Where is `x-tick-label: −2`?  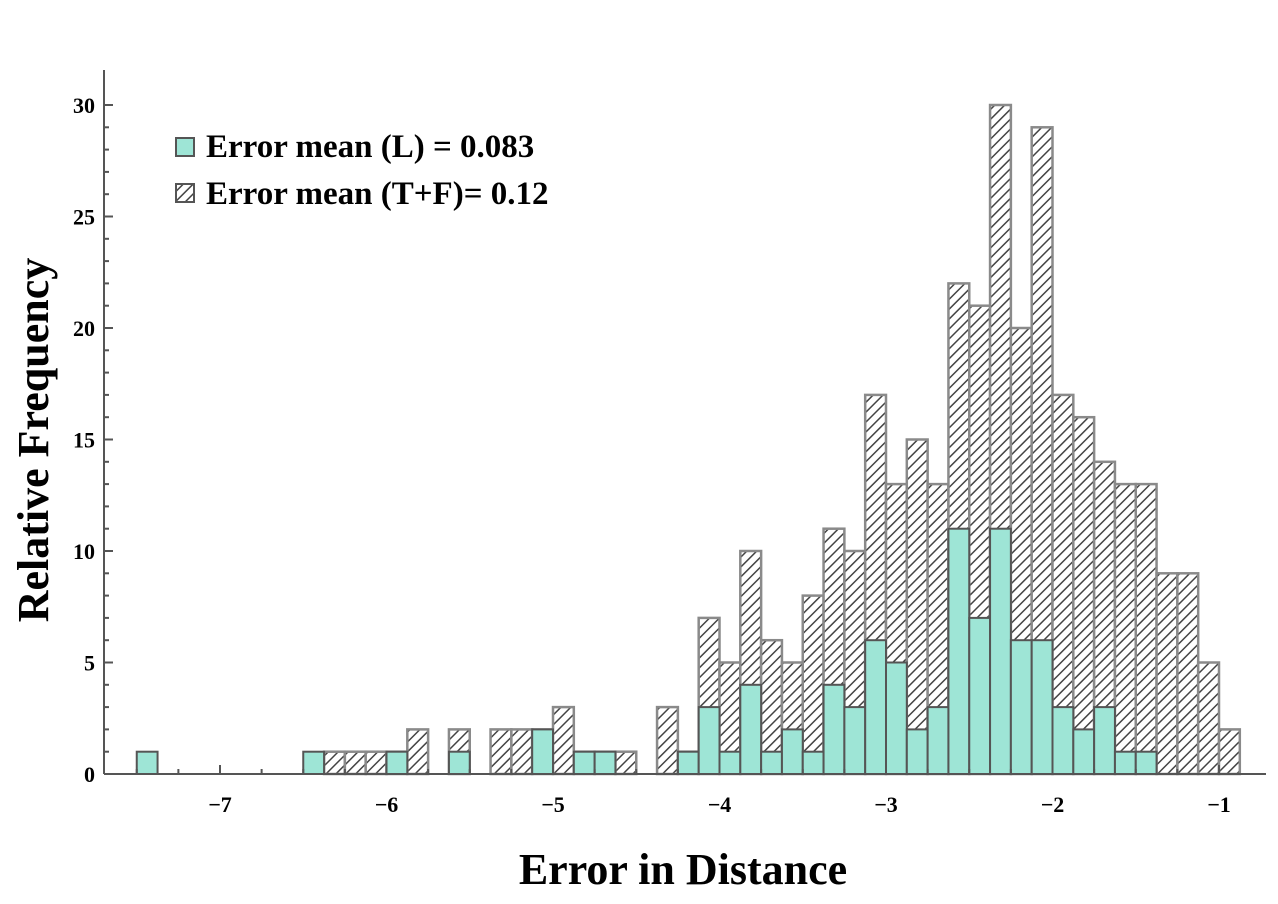 x-tick-label: −2 is located at coordinates (1053, 804).